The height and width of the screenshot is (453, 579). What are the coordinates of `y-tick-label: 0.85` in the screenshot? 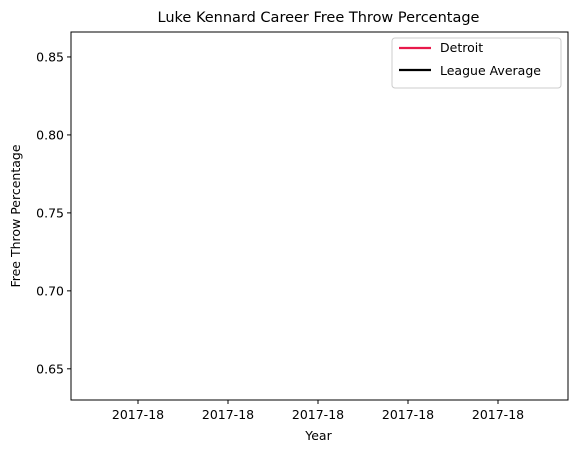 It's located at (50, 56).